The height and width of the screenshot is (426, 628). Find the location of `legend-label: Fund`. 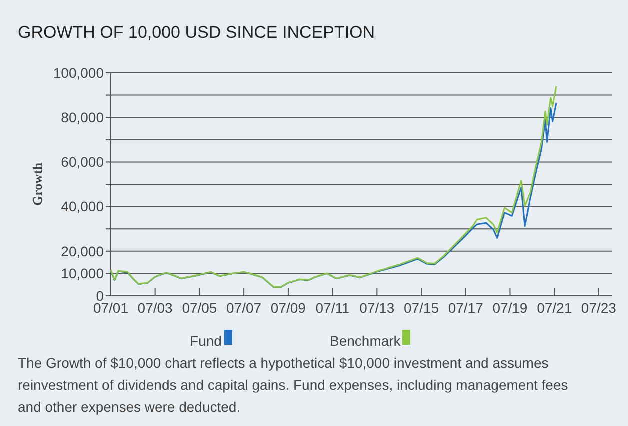

legend-label: Fund is located at coordinates (206, 341).